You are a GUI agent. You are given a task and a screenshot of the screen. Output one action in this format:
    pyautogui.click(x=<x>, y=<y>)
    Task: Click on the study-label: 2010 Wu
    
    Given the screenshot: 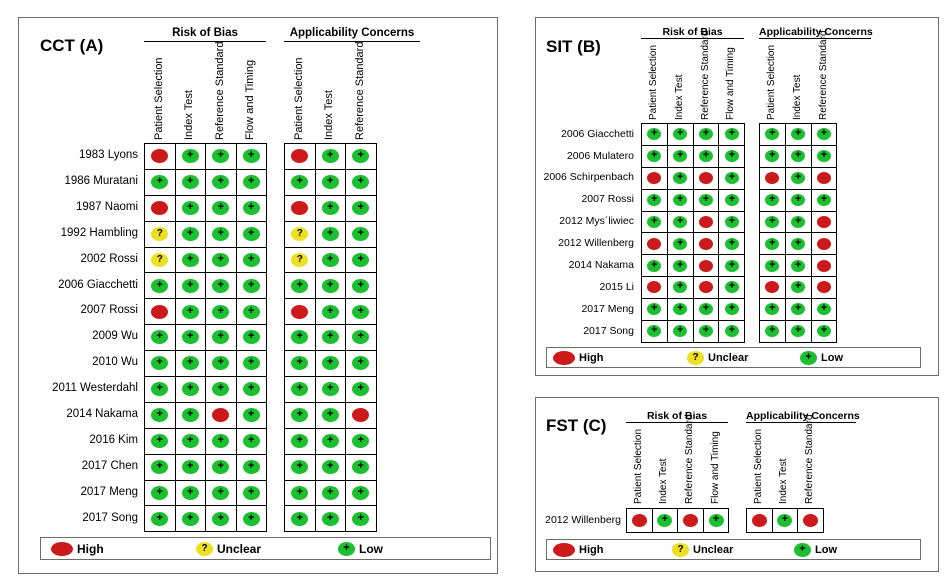 What is the action you would take?
    pyautogui.click(x=115, y=362)
    